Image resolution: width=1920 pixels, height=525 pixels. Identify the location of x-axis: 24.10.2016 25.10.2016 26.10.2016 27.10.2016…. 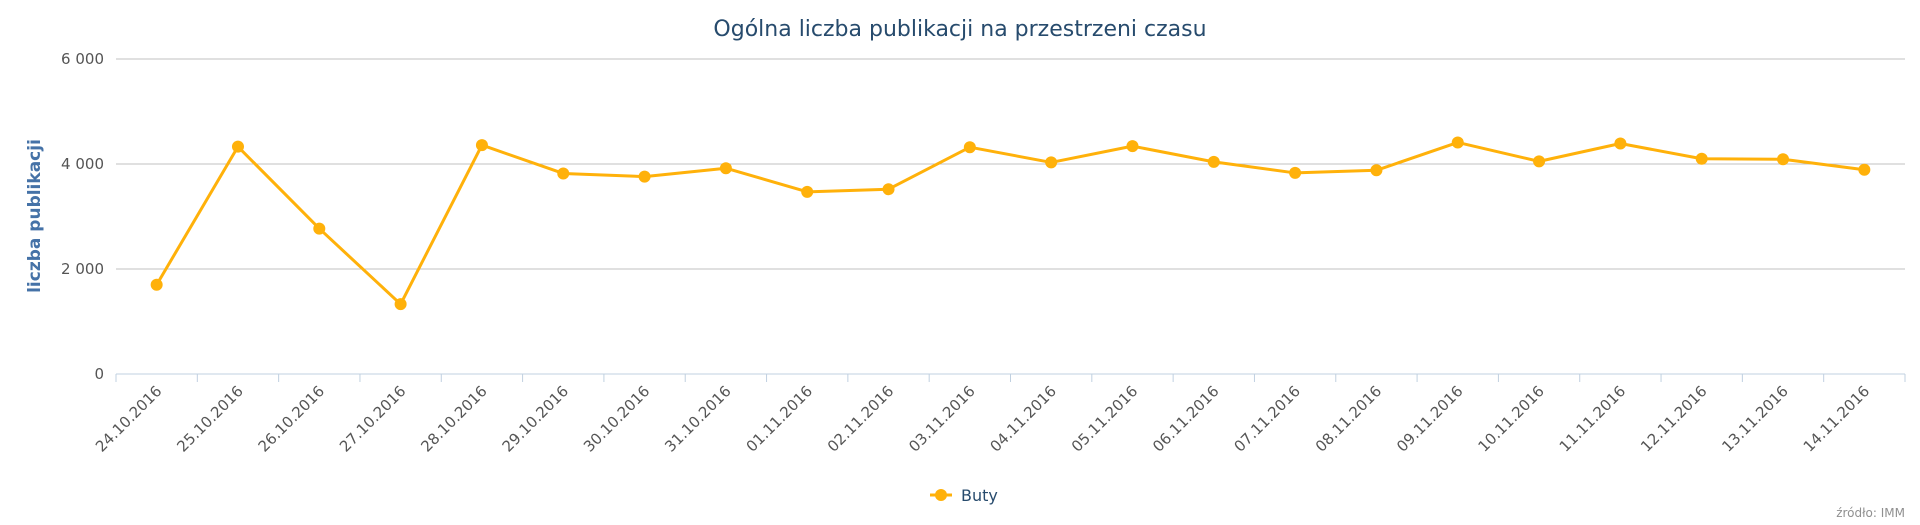
(999, 414).